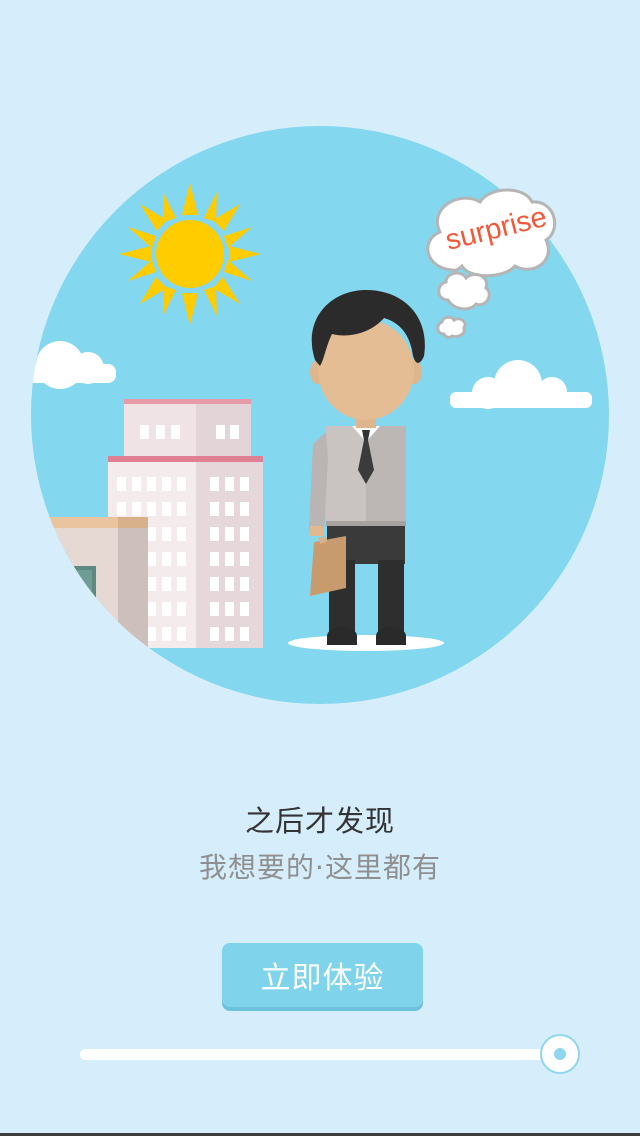  Describe the element at coordinates (89, 582) in the screenshot. I see `building-short-icon` at that location.